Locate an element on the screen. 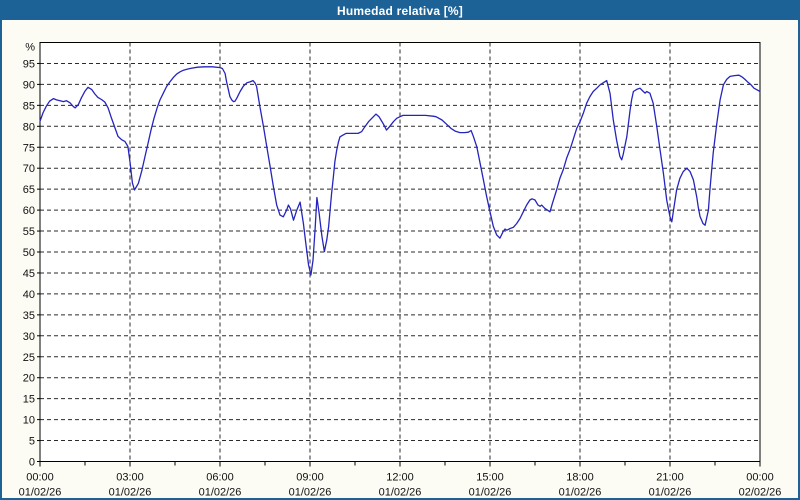  title-bar: Humedad relativa [%] is located at coordinates (400, 11).